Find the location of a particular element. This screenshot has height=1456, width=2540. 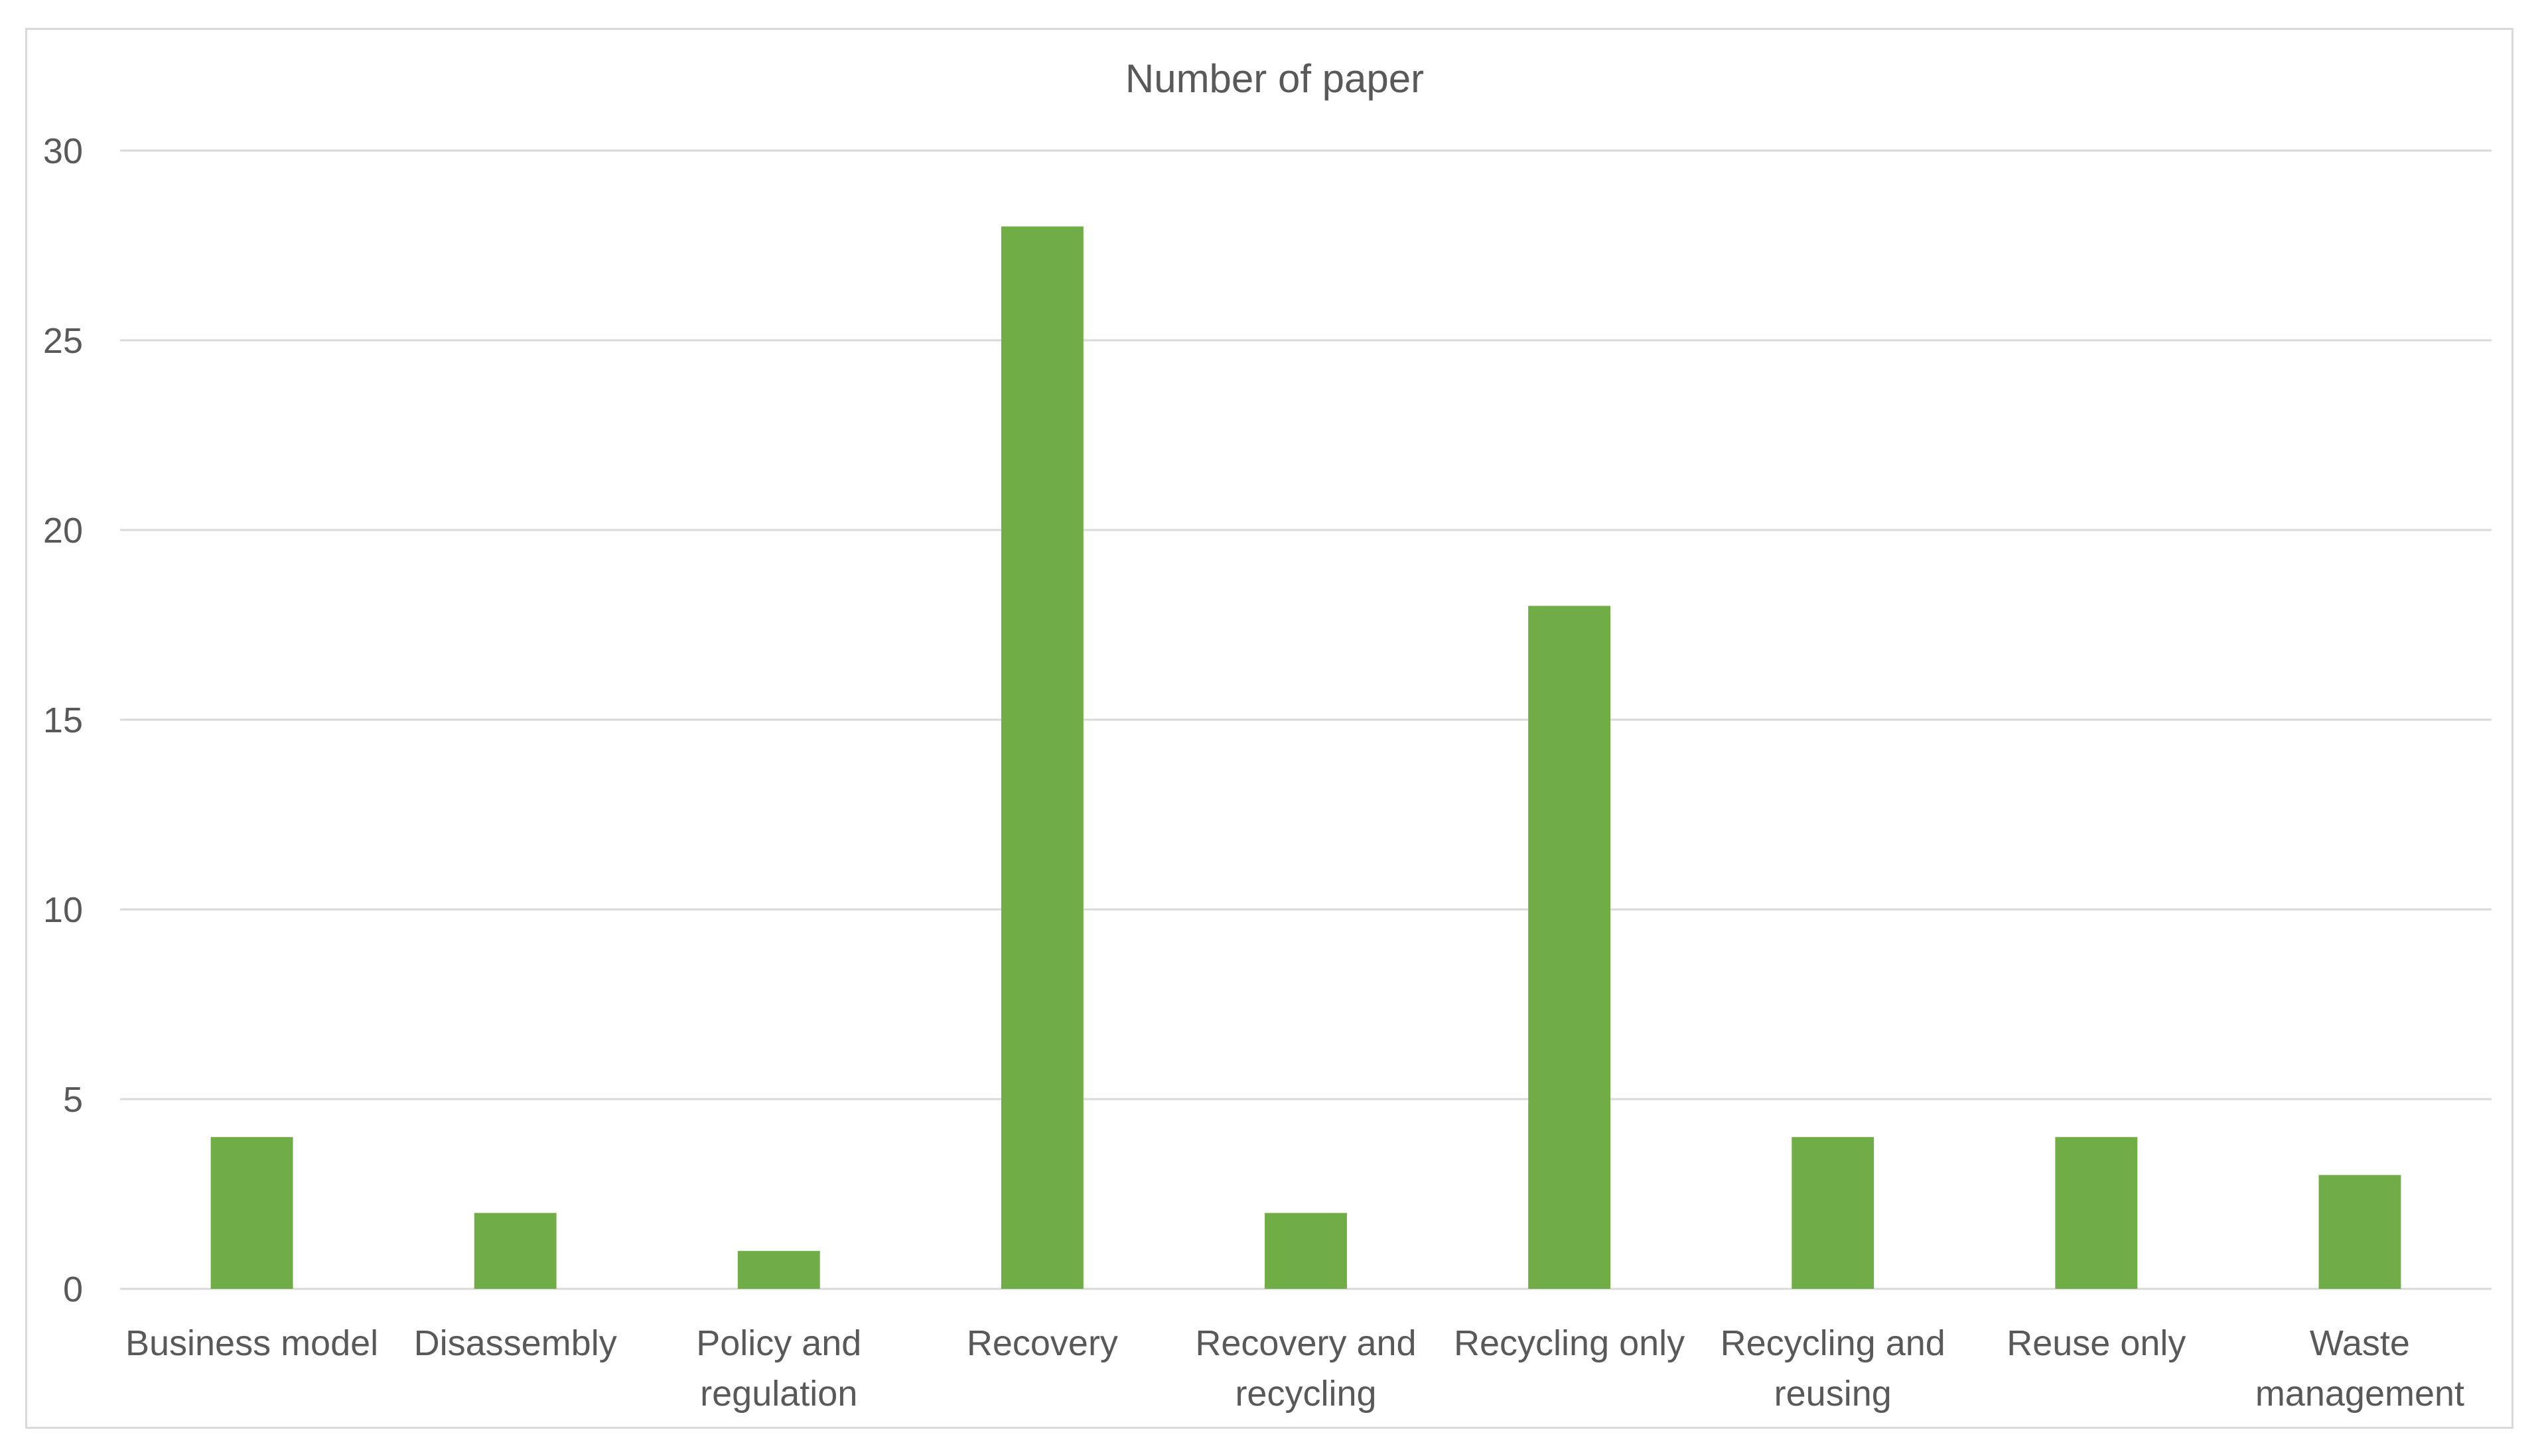

x-category-label: Recycling and reusing is located at coordinates (1833, 1368).